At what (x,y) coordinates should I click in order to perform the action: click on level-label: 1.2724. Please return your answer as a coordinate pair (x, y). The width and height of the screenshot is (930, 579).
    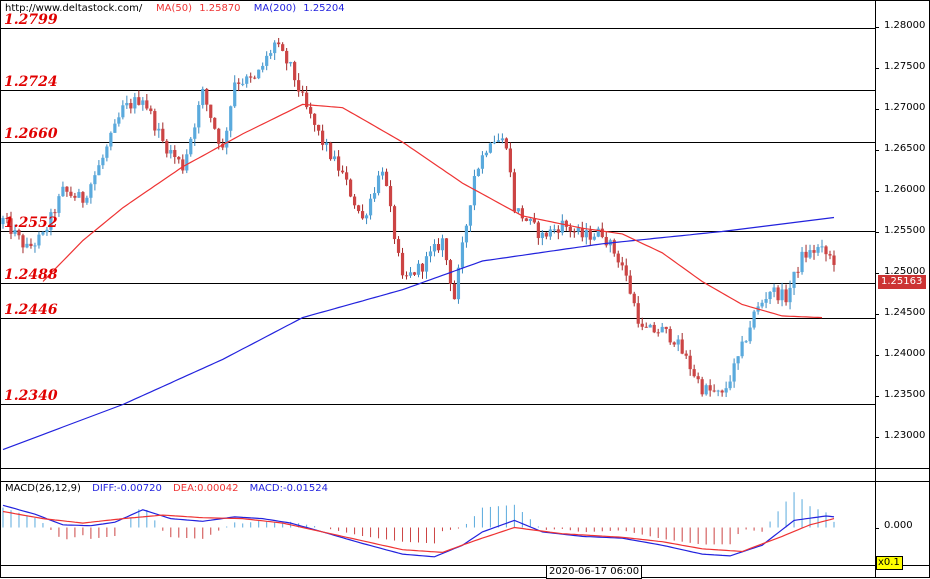
    Looking at the image, I should click on (31, 81).